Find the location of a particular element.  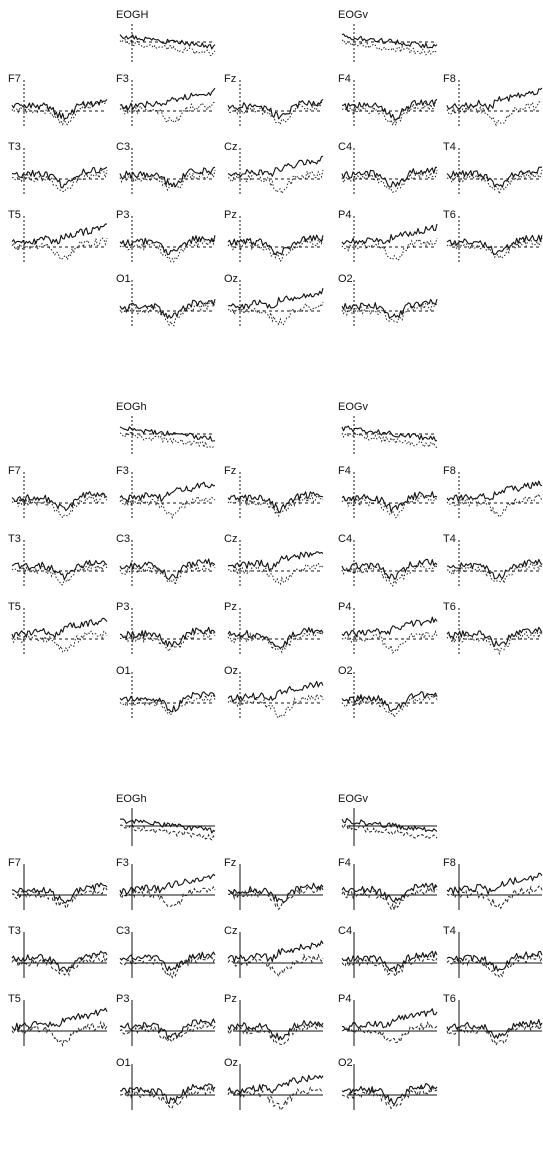

erp-plot-f7: F7 is located at coordinates (58, 883).